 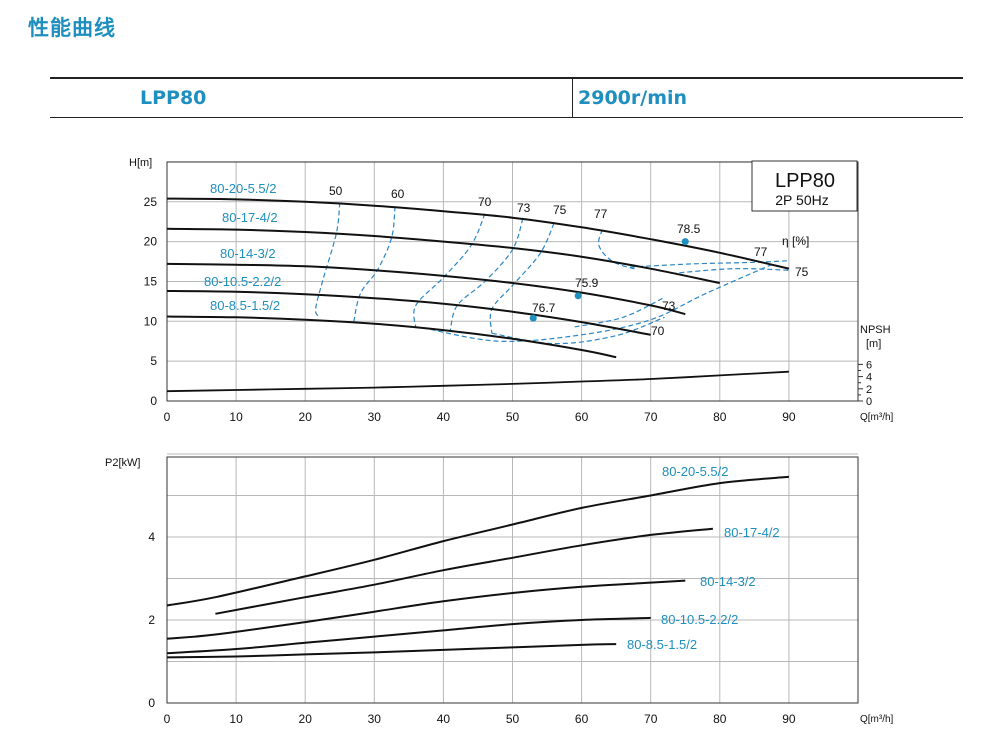 I want to click on power-curve-80-10.5-2.2/2, so click(x=408, y=635).